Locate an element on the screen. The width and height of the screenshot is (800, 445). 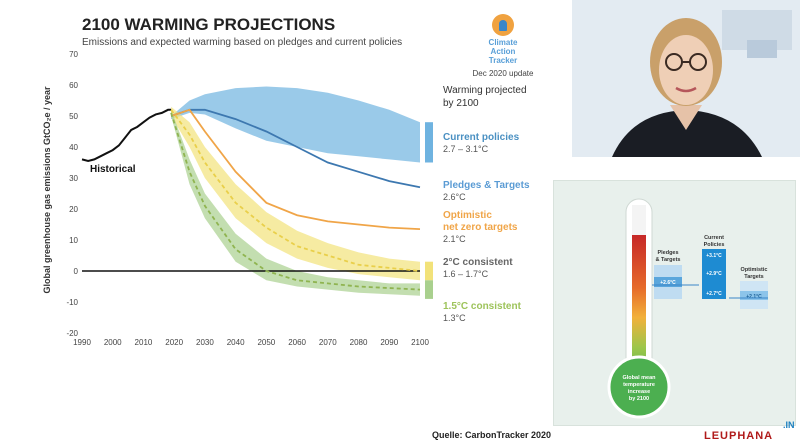
update-date: Dec 2020 update is located at coordinates (503, 73).